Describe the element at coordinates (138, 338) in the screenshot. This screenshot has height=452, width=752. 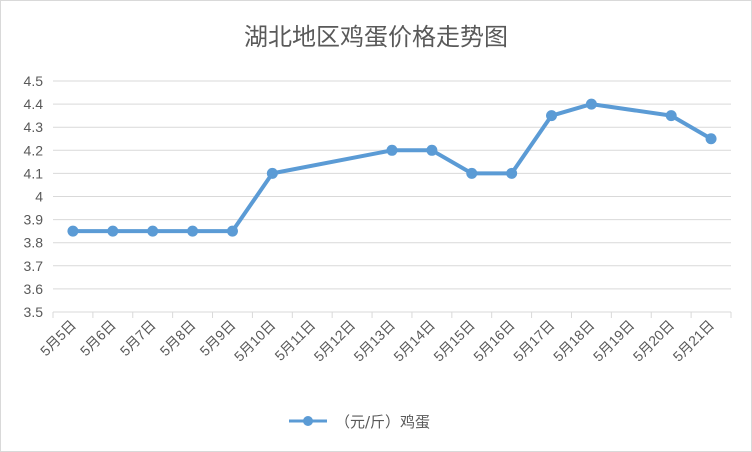
I see `x-tick-label: 5月7日` at that location.